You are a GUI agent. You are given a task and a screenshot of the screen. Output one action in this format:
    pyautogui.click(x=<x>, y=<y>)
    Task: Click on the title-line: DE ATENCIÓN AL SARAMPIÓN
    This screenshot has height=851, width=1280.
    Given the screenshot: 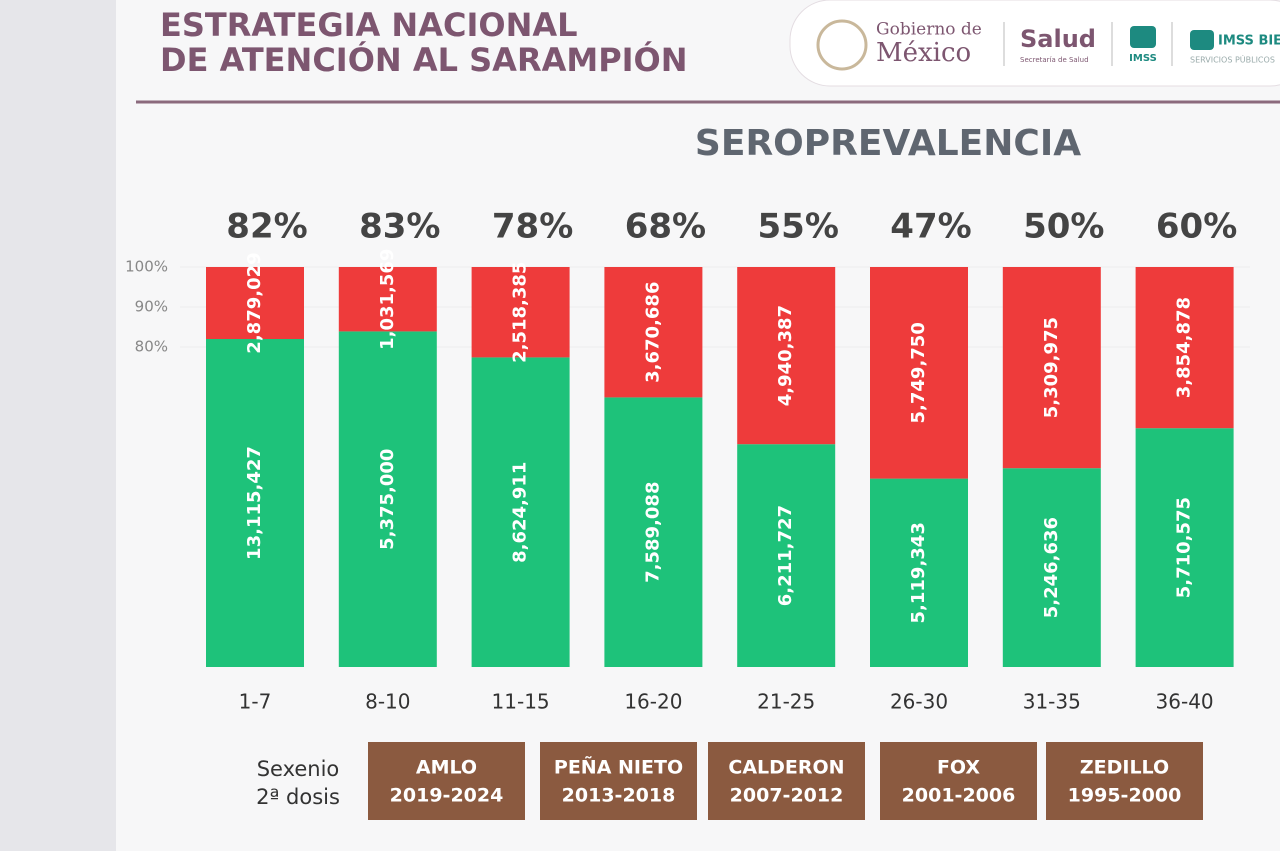 What is the action you would take?
    pyautogui.click(x=424, y=59)
    